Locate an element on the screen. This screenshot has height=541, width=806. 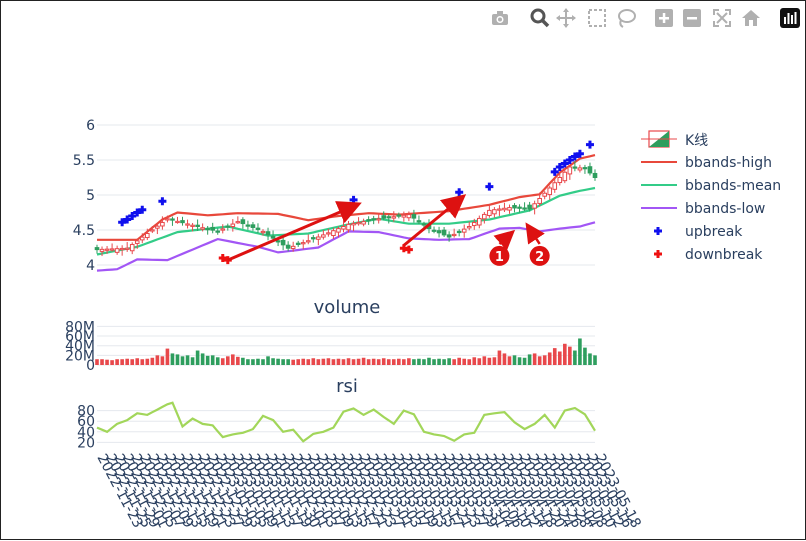
legend-label-bbands-high: bbands-high is located at coordinates (728, 163).